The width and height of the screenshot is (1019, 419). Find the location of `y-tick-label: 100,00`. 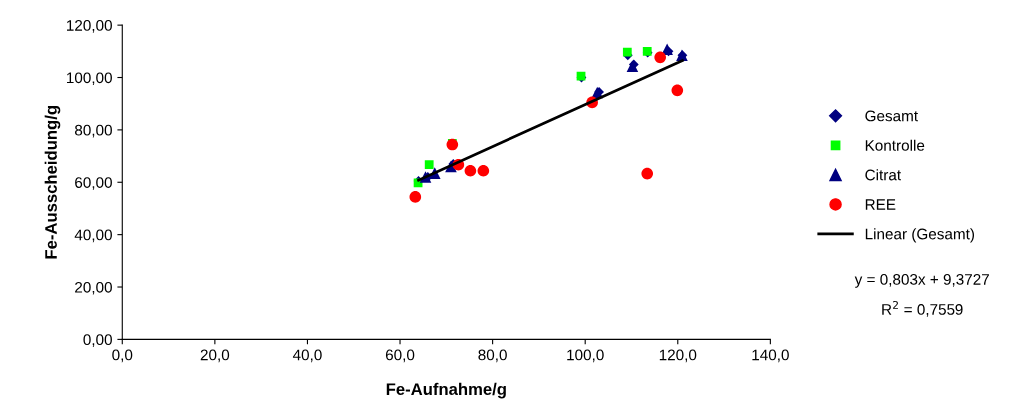

y-tick-label: 100,00 is located at coordinates (89, 79).